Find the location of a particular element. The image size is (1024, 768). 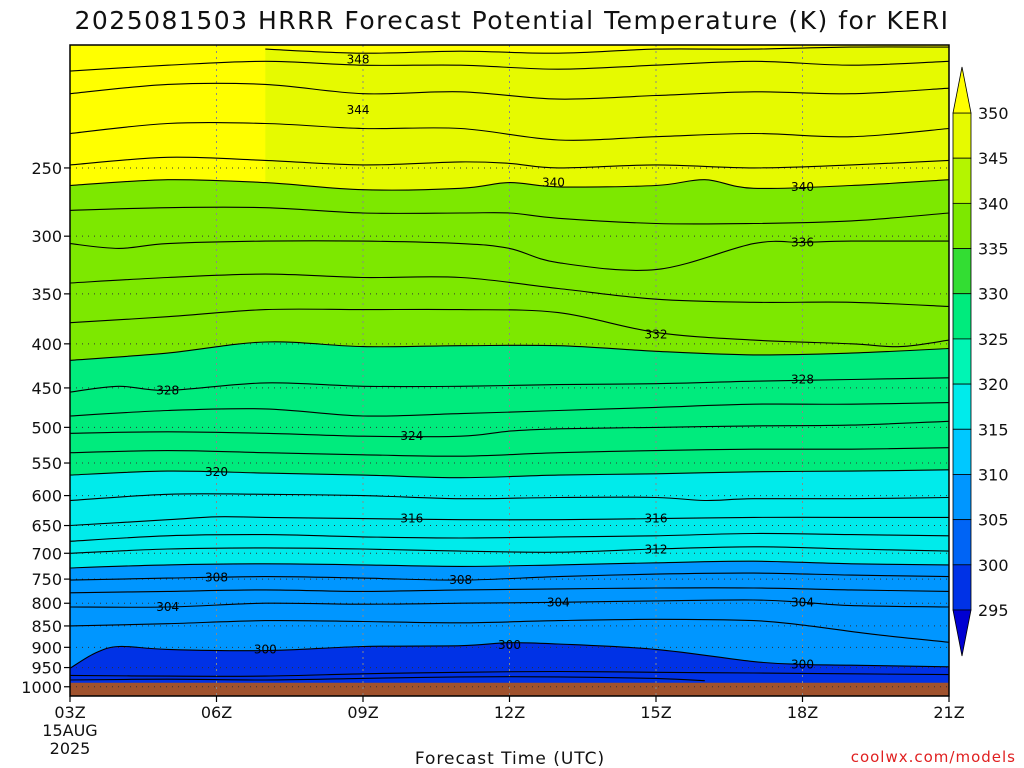

contour-label-348: 348 is located at coordinates (358, 59).